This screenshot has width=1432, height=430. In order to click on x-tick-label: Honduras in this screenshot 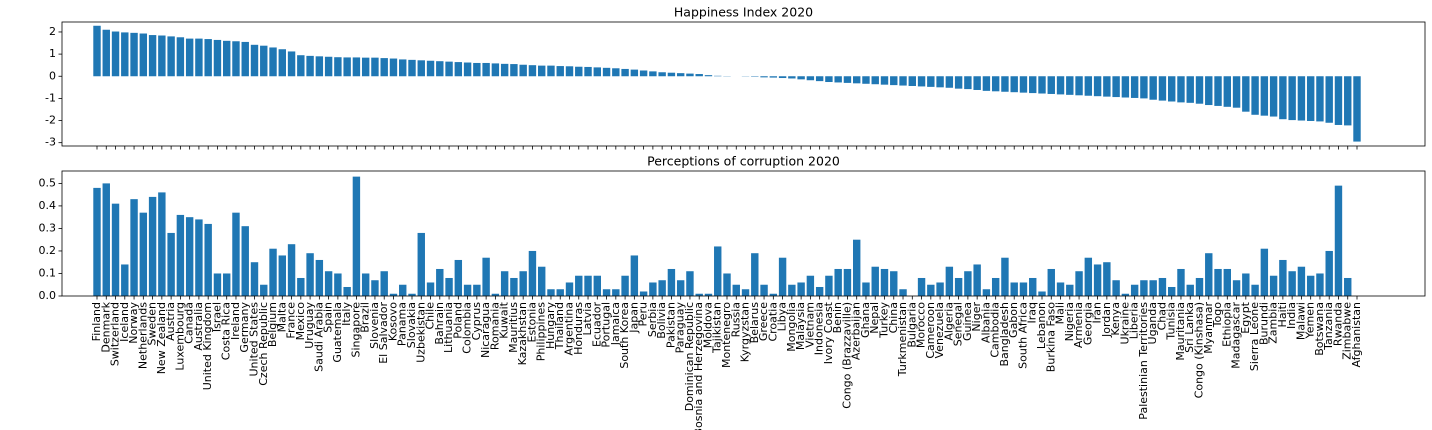, I will do `click(578, 328)`.